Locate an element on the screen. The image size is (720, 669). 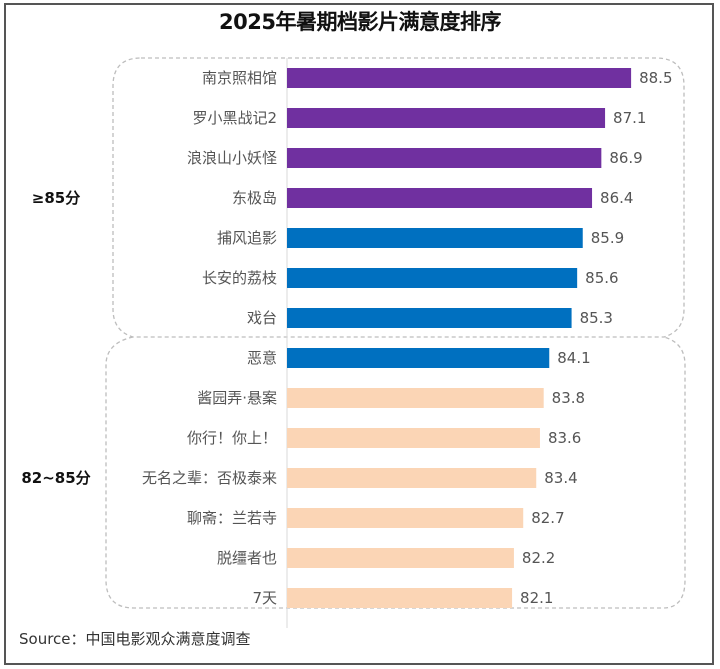
value-label: 83.6 is located at coordinates (564, 438).